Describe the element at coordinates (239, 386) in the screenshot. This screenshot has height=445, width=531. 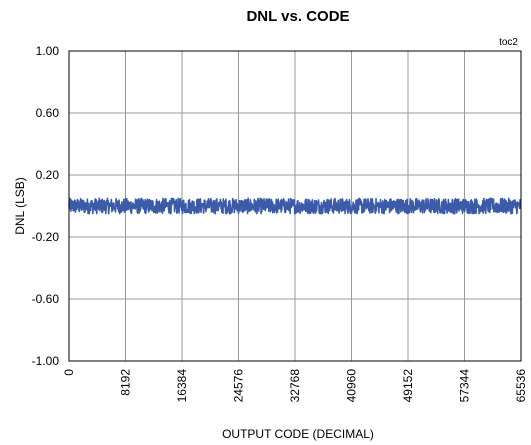
I see `x-tick-label: 24576` at that location.